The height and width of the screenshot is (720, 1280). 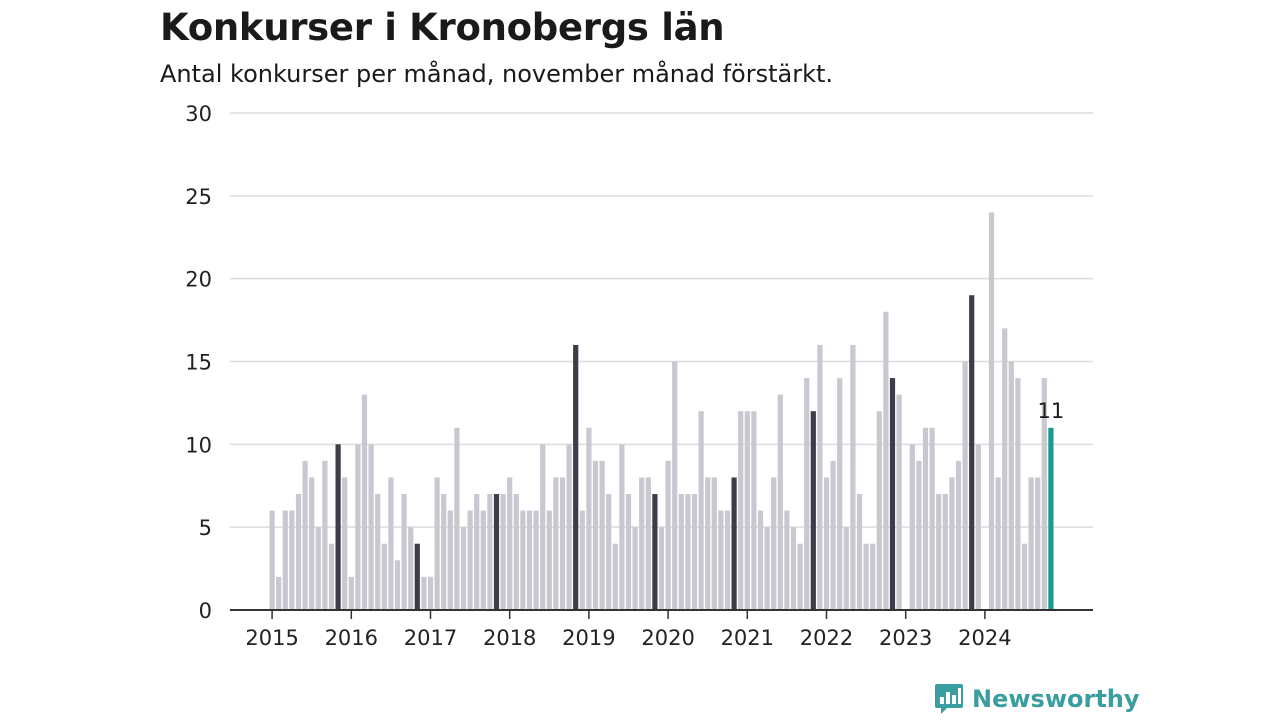 I want to click on y-tick-label: 5, so click(x=205, y=528).